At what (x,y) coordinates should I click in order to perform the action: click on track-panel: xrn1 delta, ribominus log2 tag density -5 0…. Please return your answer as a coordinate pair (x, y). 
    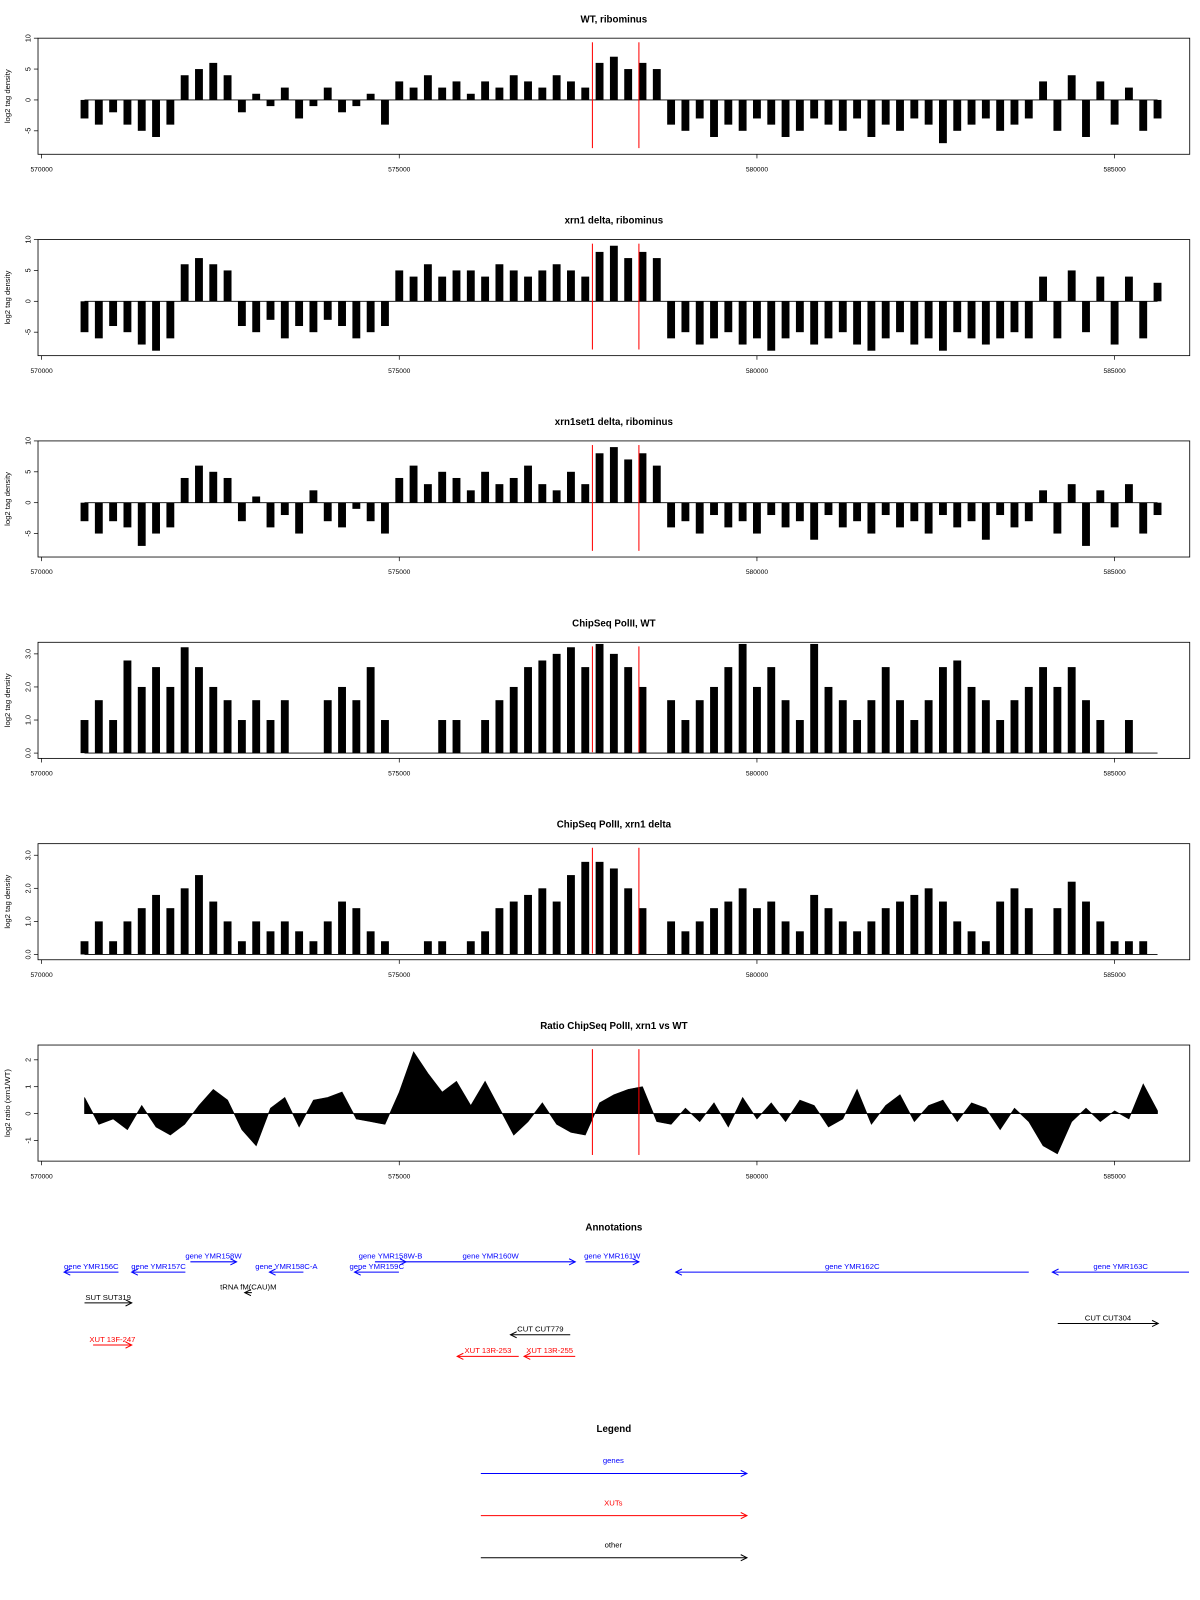
    Looking at the image, I should click on (597, 295).